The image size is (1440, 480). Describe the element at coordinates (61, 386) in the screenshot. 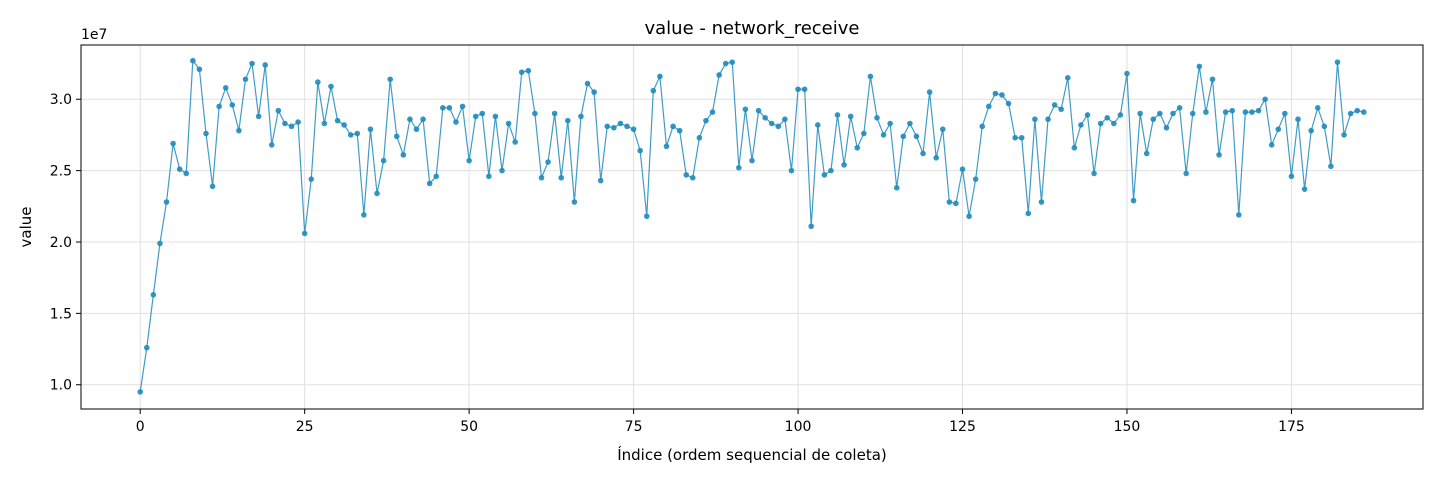

I see `y-tick-label: 1.0` at that location.